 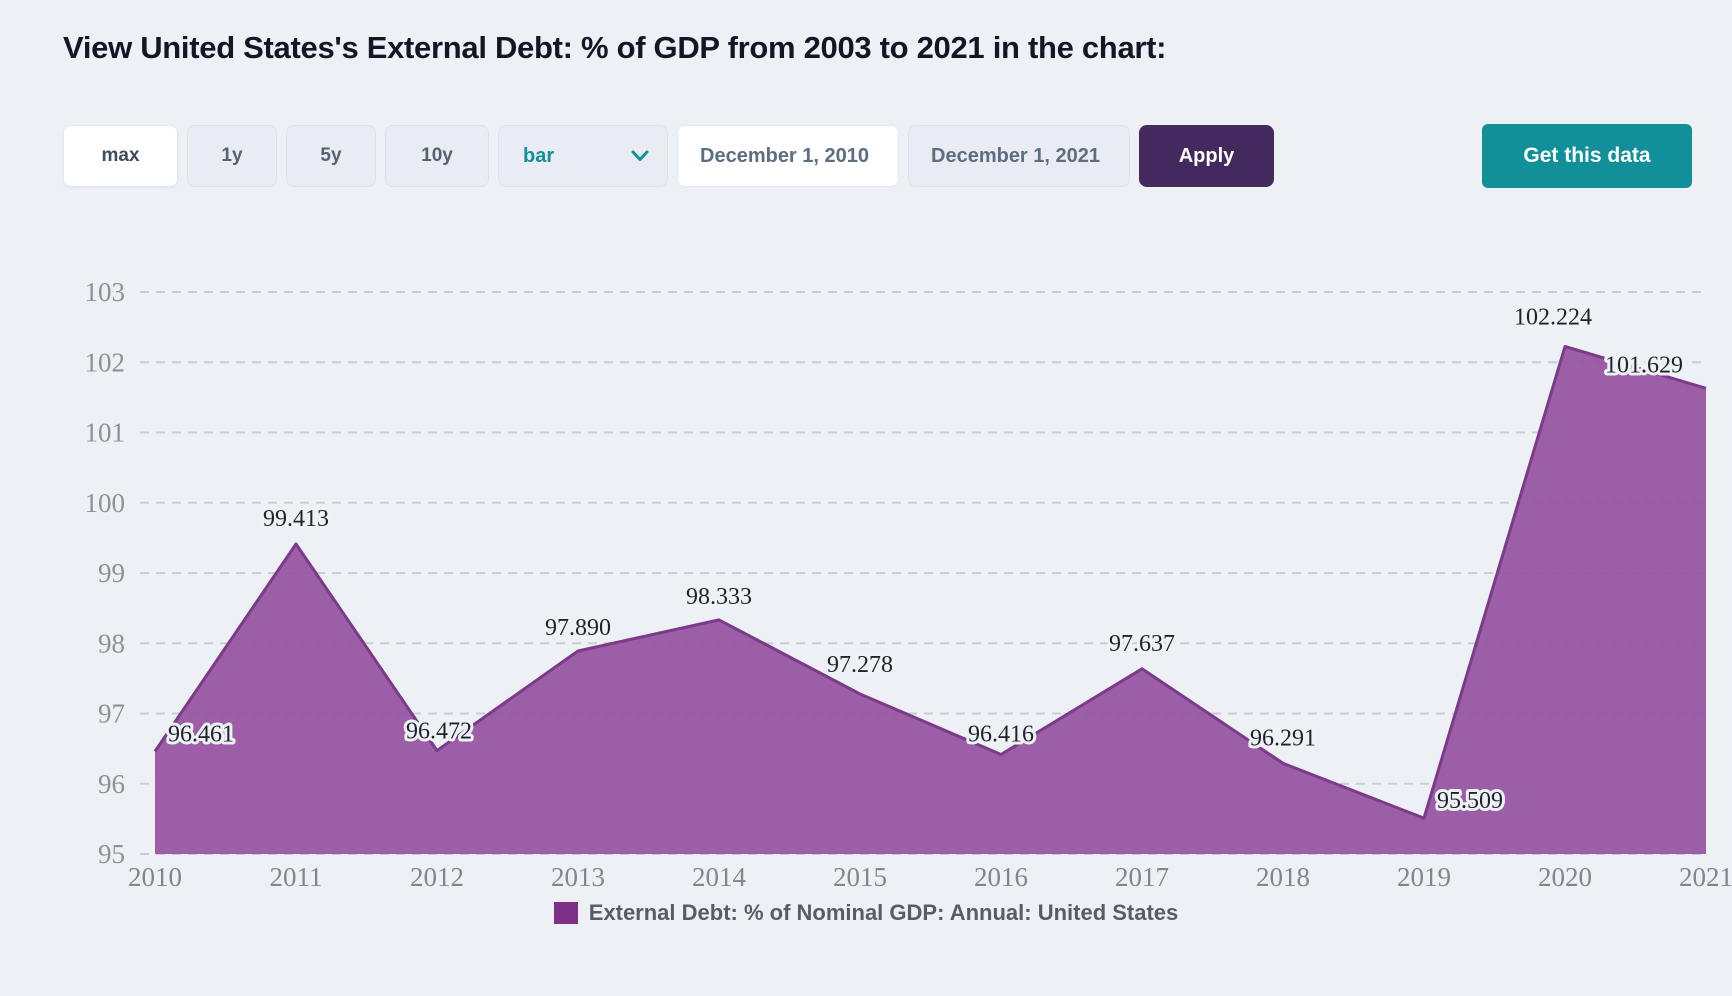 I want to click on svg-text: 2011, so click(x=296, y=877).